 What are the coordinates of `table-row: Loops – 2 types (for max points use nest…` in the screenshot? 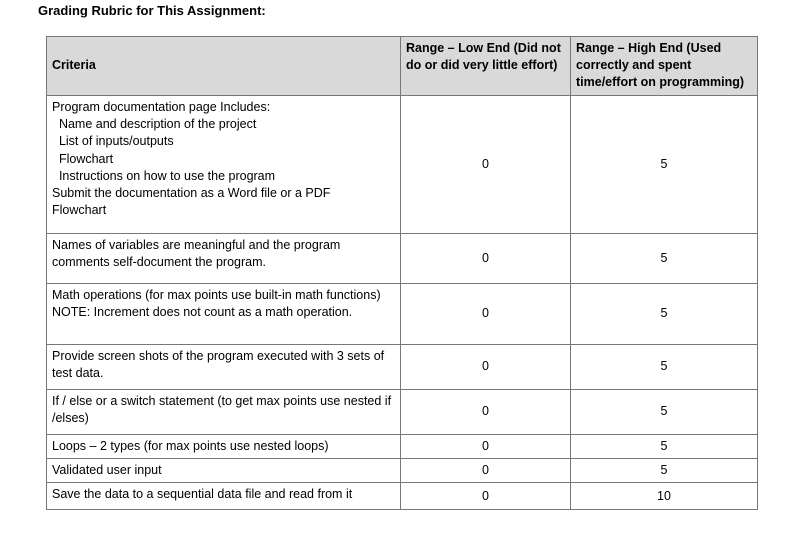 It's located at (402, 446).